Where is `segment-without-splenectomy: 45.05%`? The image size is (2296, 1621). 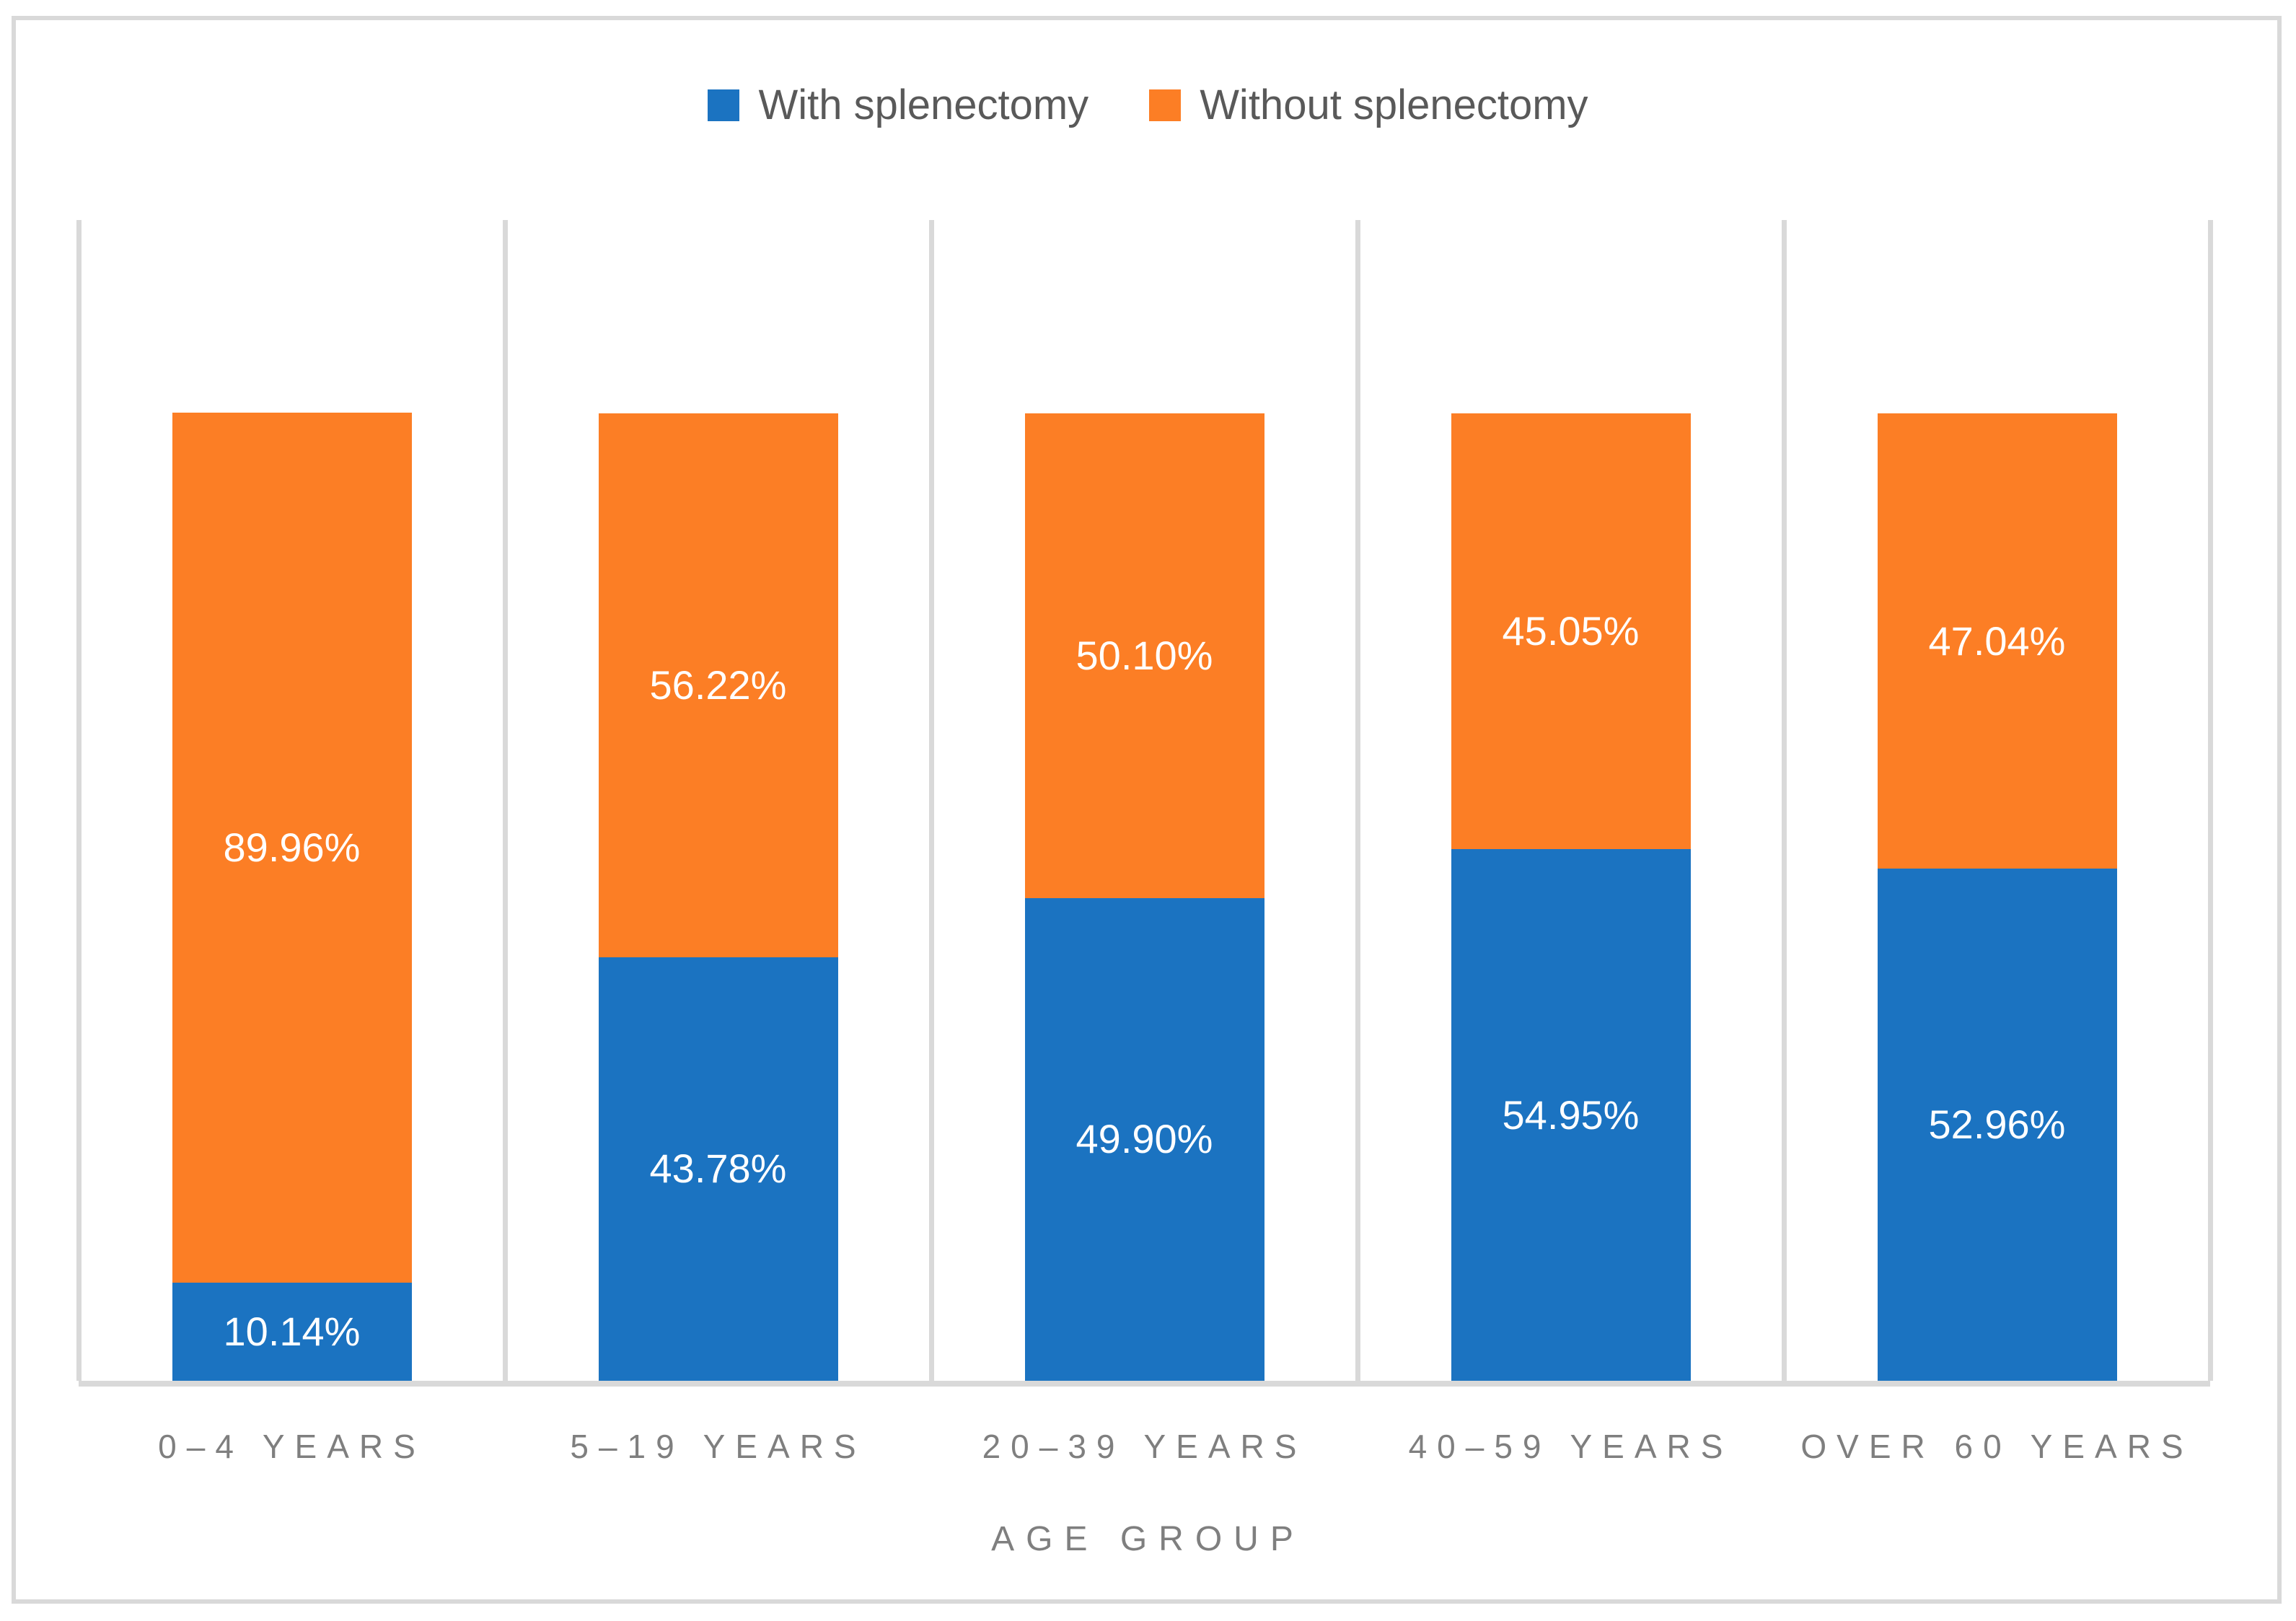 segment-without-splenectomy: 45.05% is located at coordinates (1571, 631).